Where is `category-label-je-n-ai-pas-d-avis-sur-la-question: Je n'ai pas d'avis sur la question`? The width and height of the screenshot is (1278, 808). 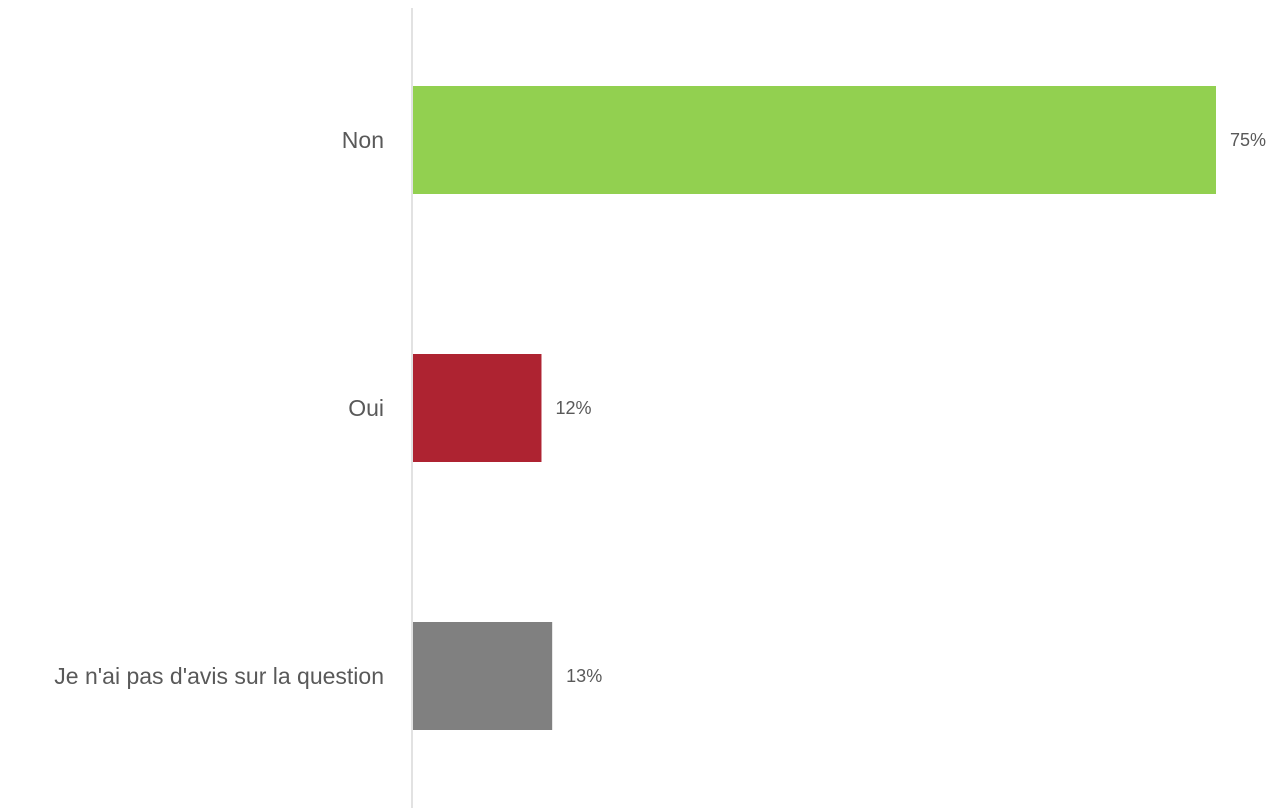
category-label-je-n-ai-pas-d-avis-sur-la-question: Je n'ai pas d'avis sur la question is located at coordinates (219, 676).